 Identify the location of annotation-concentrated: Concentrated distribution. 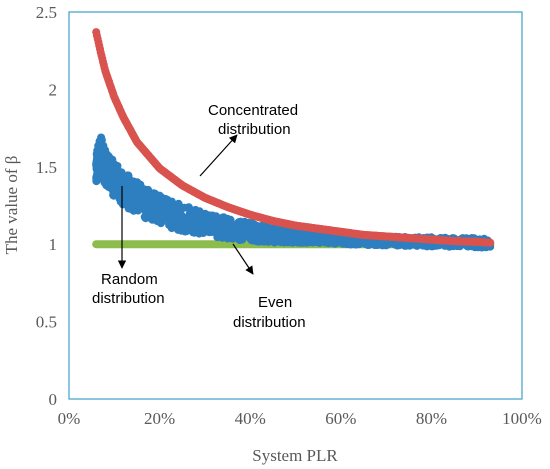
(250, 139).